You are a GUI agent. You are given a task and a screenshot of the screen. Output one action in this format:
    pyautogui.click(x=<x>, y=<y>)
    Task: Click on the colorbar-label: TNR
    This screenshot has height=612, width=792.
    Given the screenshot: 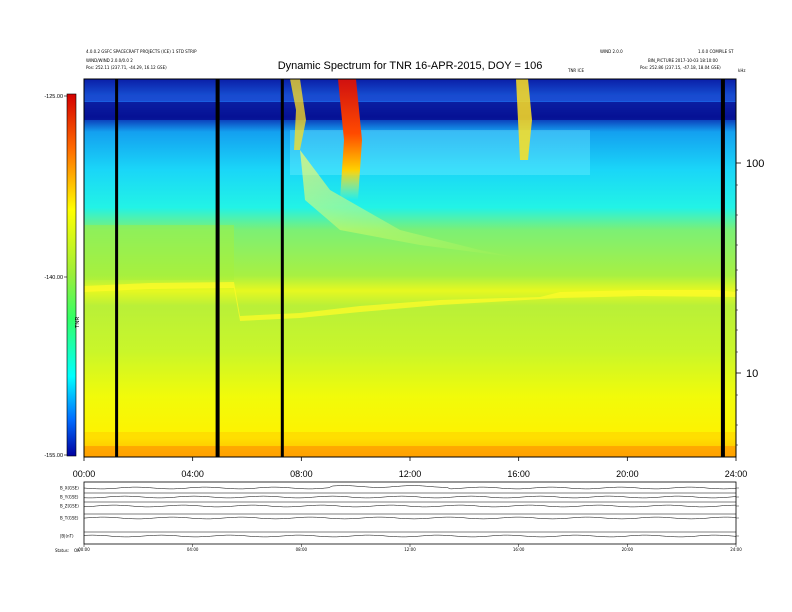 What is the action you would take?
    pyautogui.click(x=78, y=322)
    